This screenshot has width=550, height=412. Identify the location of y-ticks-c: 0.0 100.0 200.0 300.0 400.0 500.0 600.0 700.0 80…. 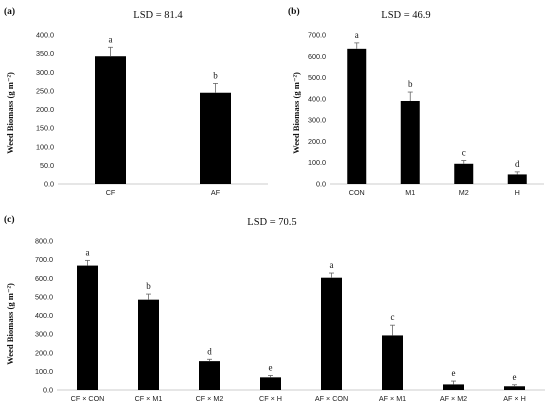
(44, 316).